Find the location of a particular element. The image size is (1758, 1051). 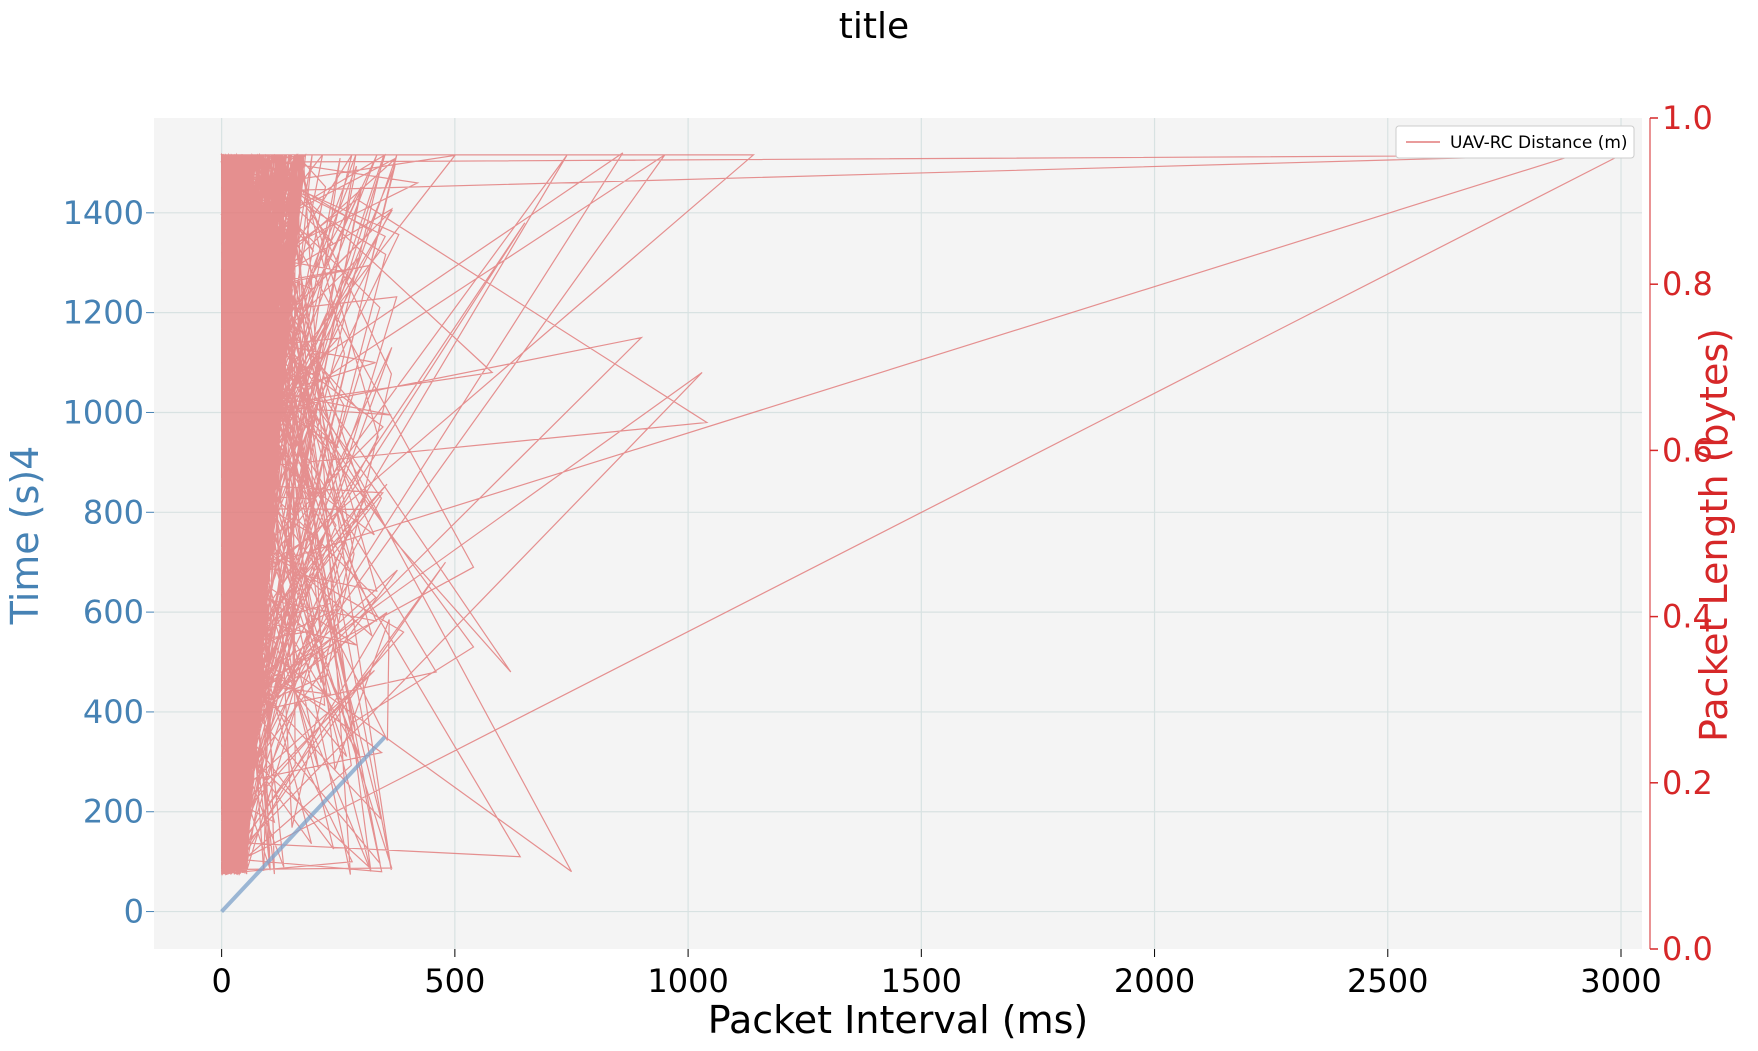

series-line-time is located at coordinates (303, 824).